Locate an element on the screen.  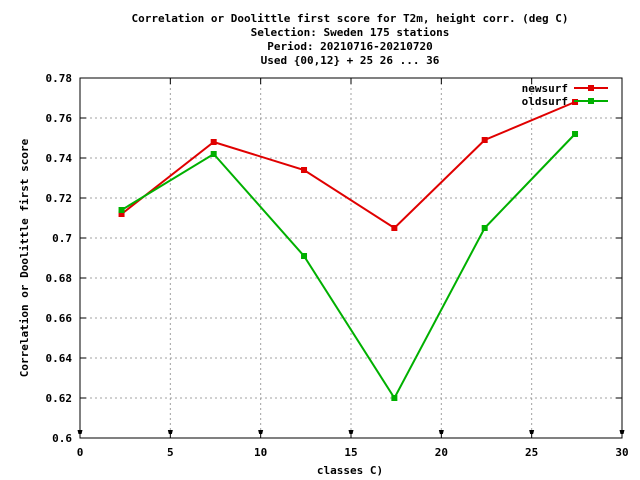
y-tick-label: 0.7 is located at coordinates (62, 238).